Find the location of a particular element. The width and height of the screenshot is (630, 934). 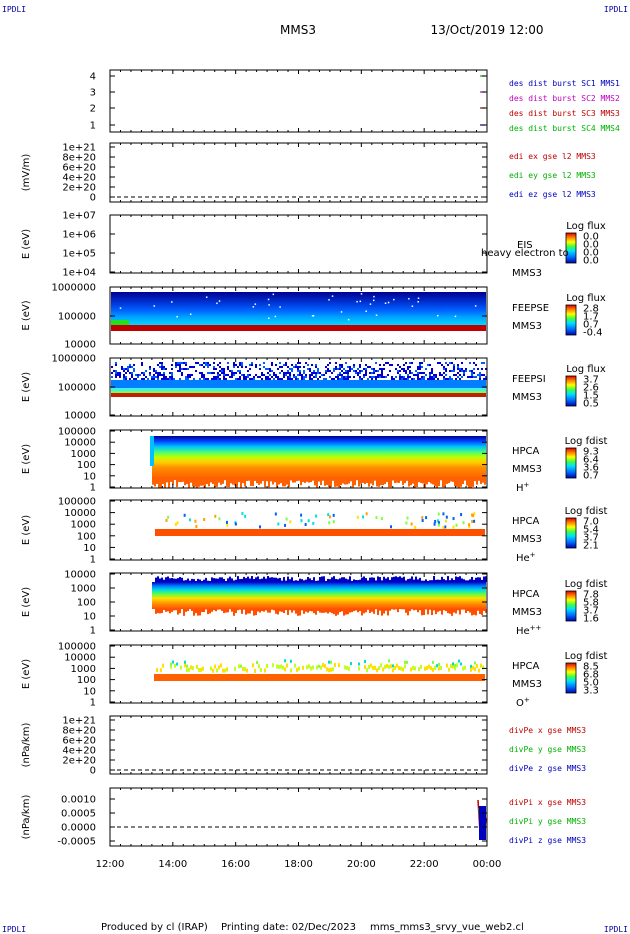

feepse-ytick-label: 1000000 is located at coordinates (73, 288).